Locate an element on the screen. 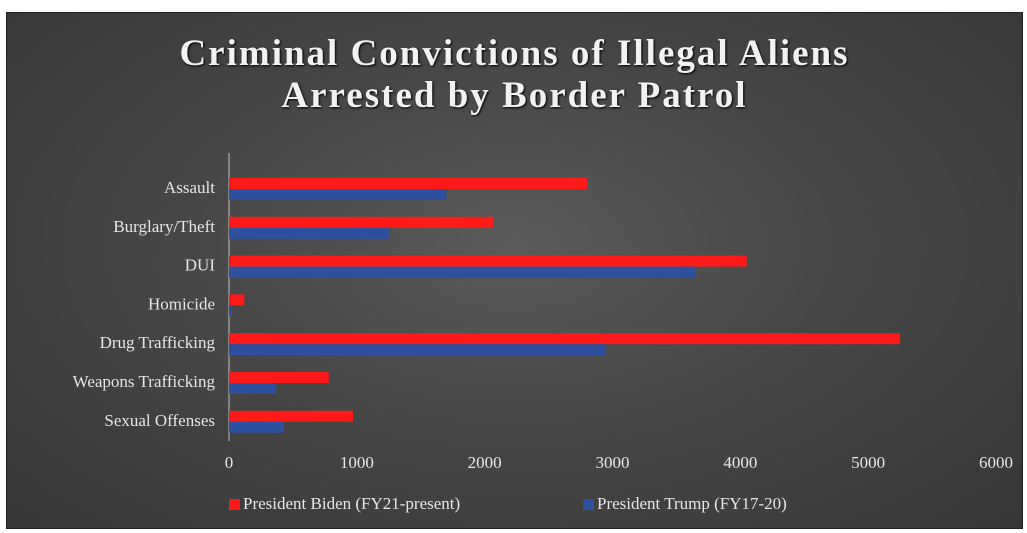  x-tick-label: 4000 is located at coordinates (740, 462).